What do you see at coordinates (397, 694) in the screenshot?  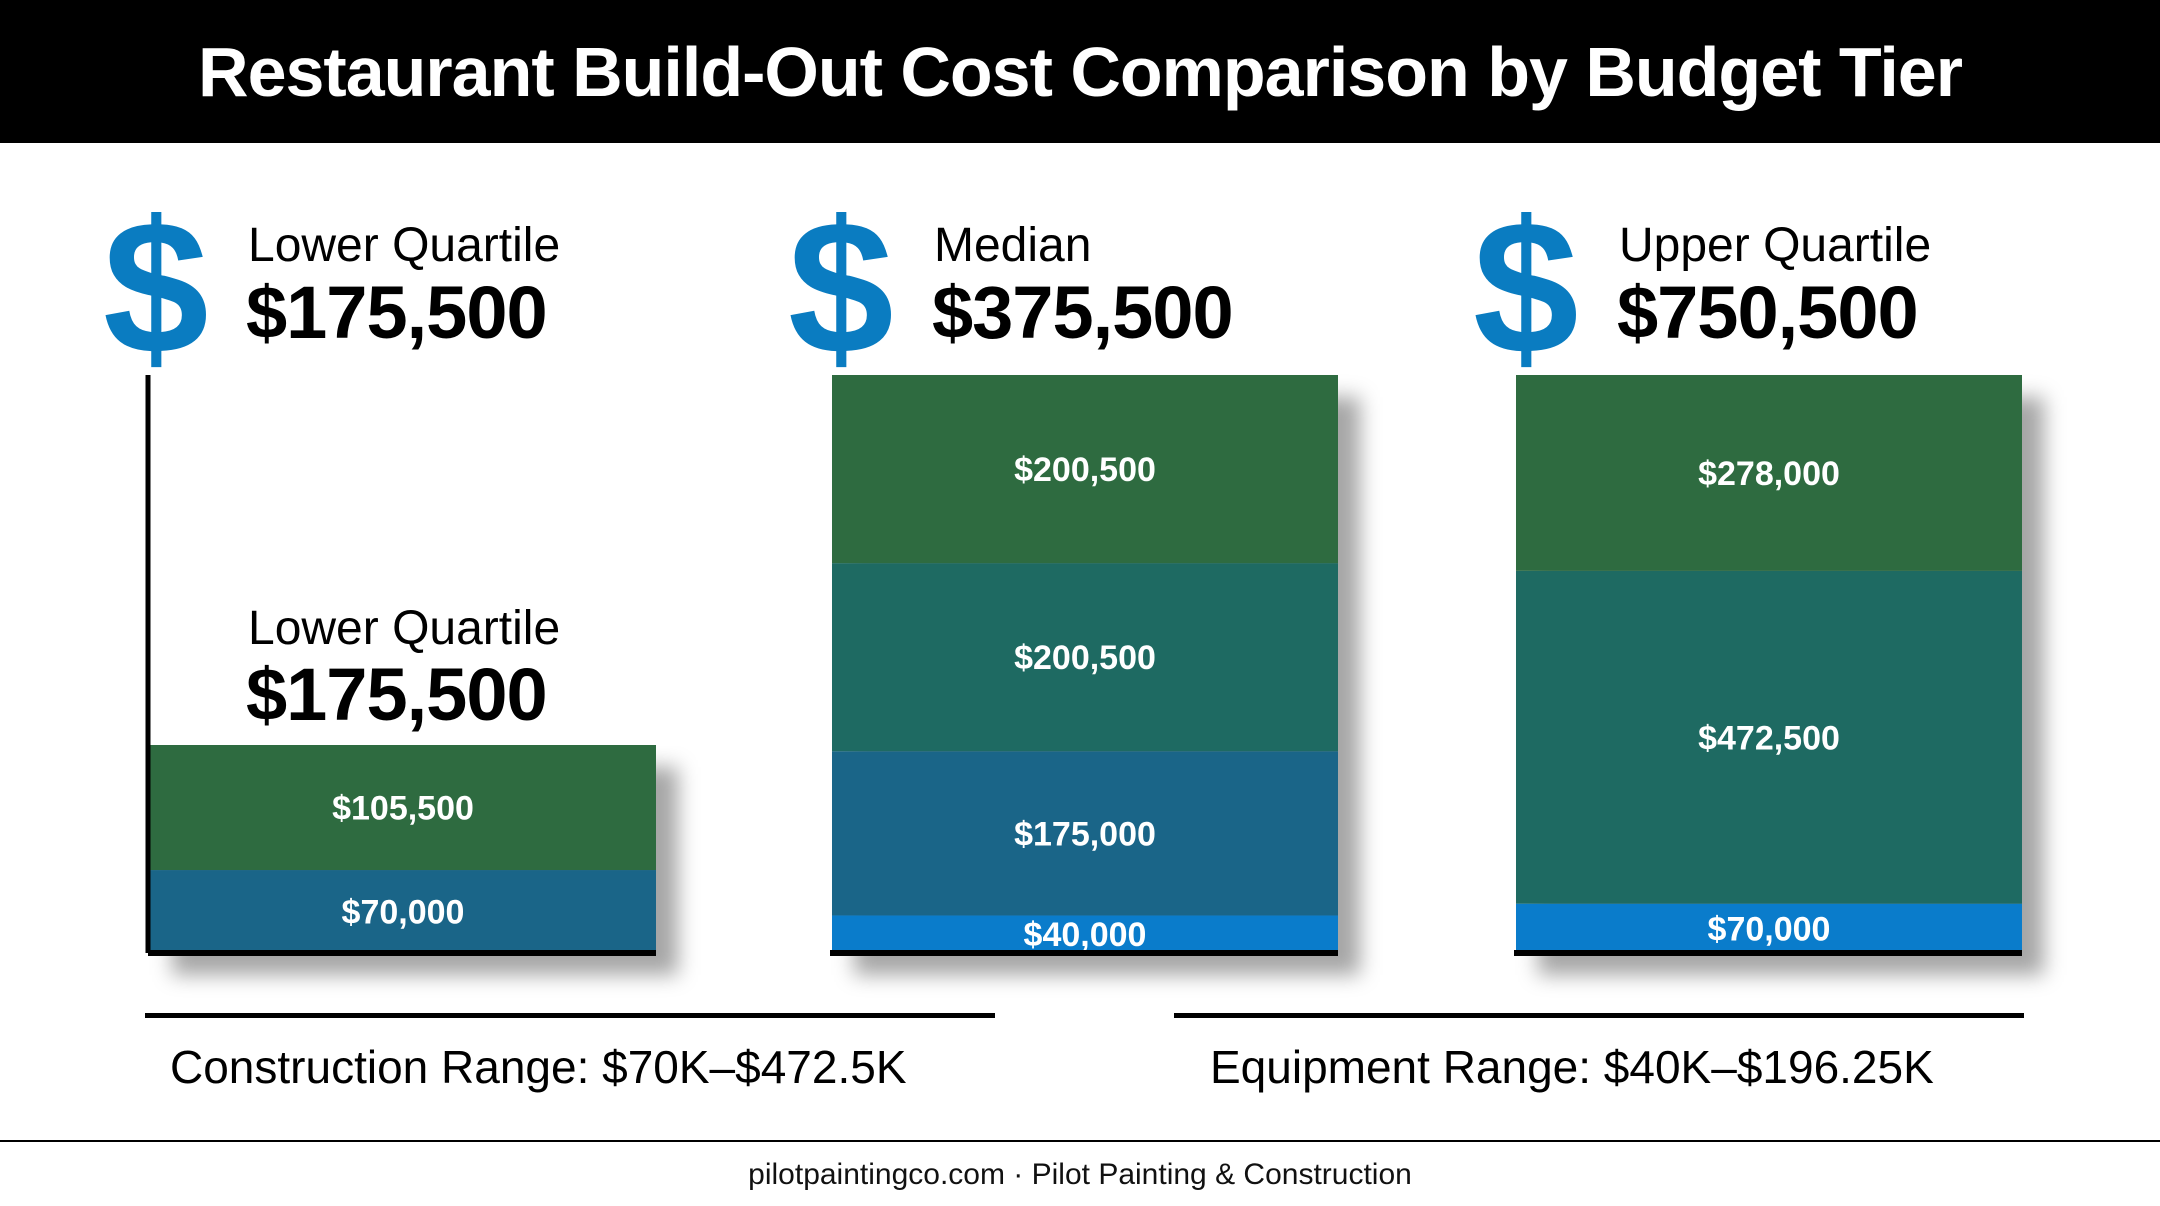 I see `callout-total: $175,500` at bounding box center [397, 694].